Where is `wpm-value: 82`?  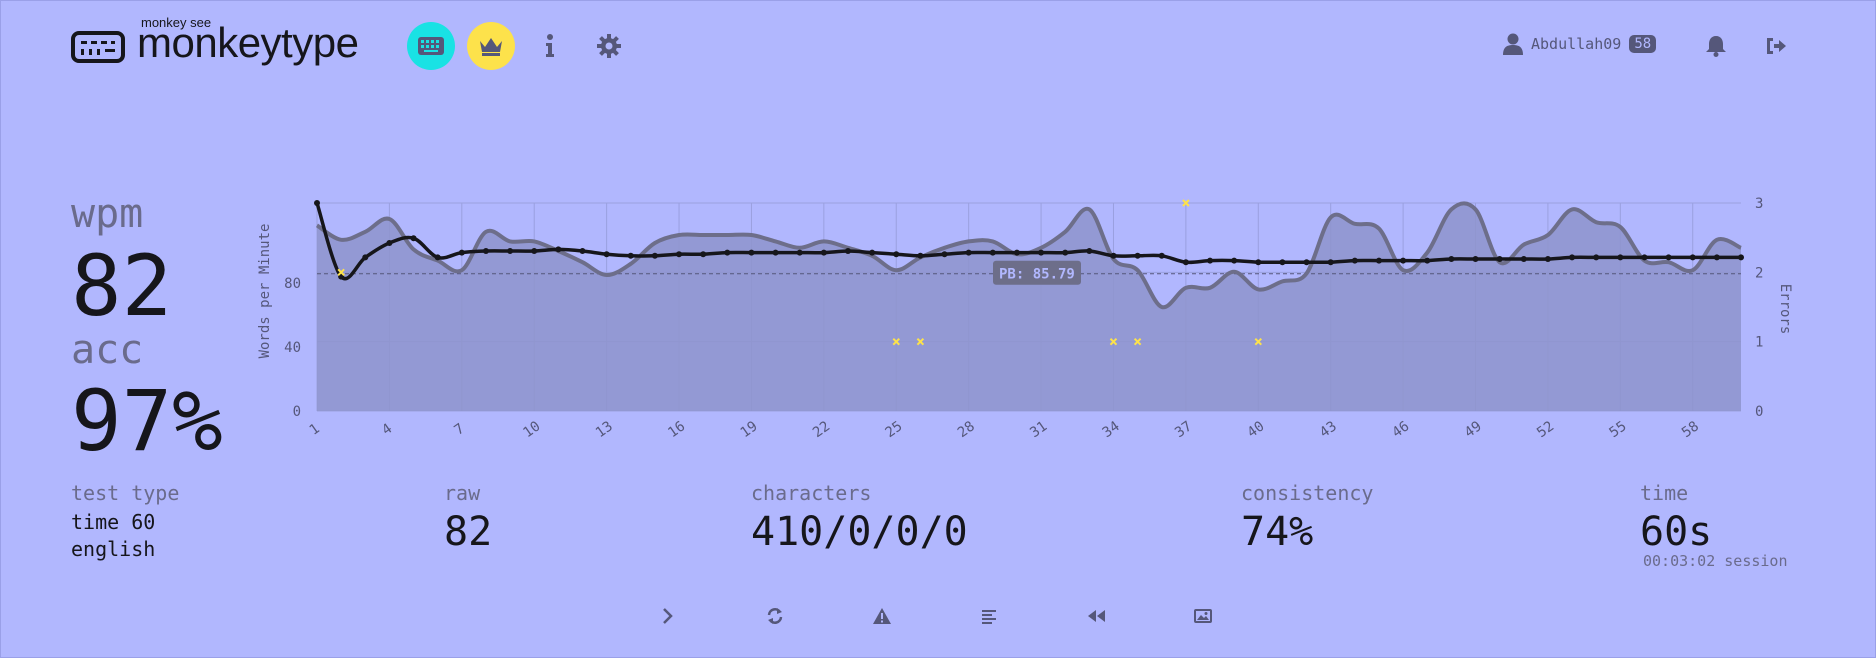 wpm-value: 82 is located at coordinates (122, 286).